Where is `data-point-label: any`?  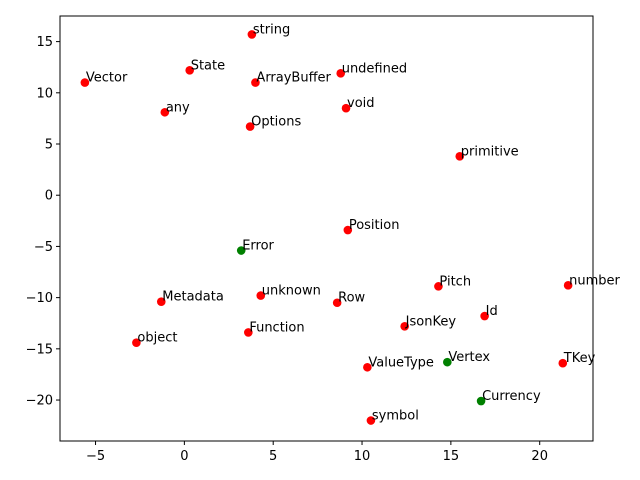 data-point-label: any is located at coordinates (178, 107).